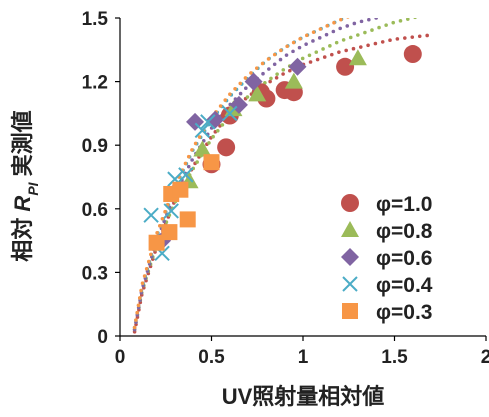 Image resolution: width=489 pixels, height=417 pixels. Describe the element at coordinates (303, 396) in the screenshot. I see `x-axis-title: UV照射量相対値` at that location.